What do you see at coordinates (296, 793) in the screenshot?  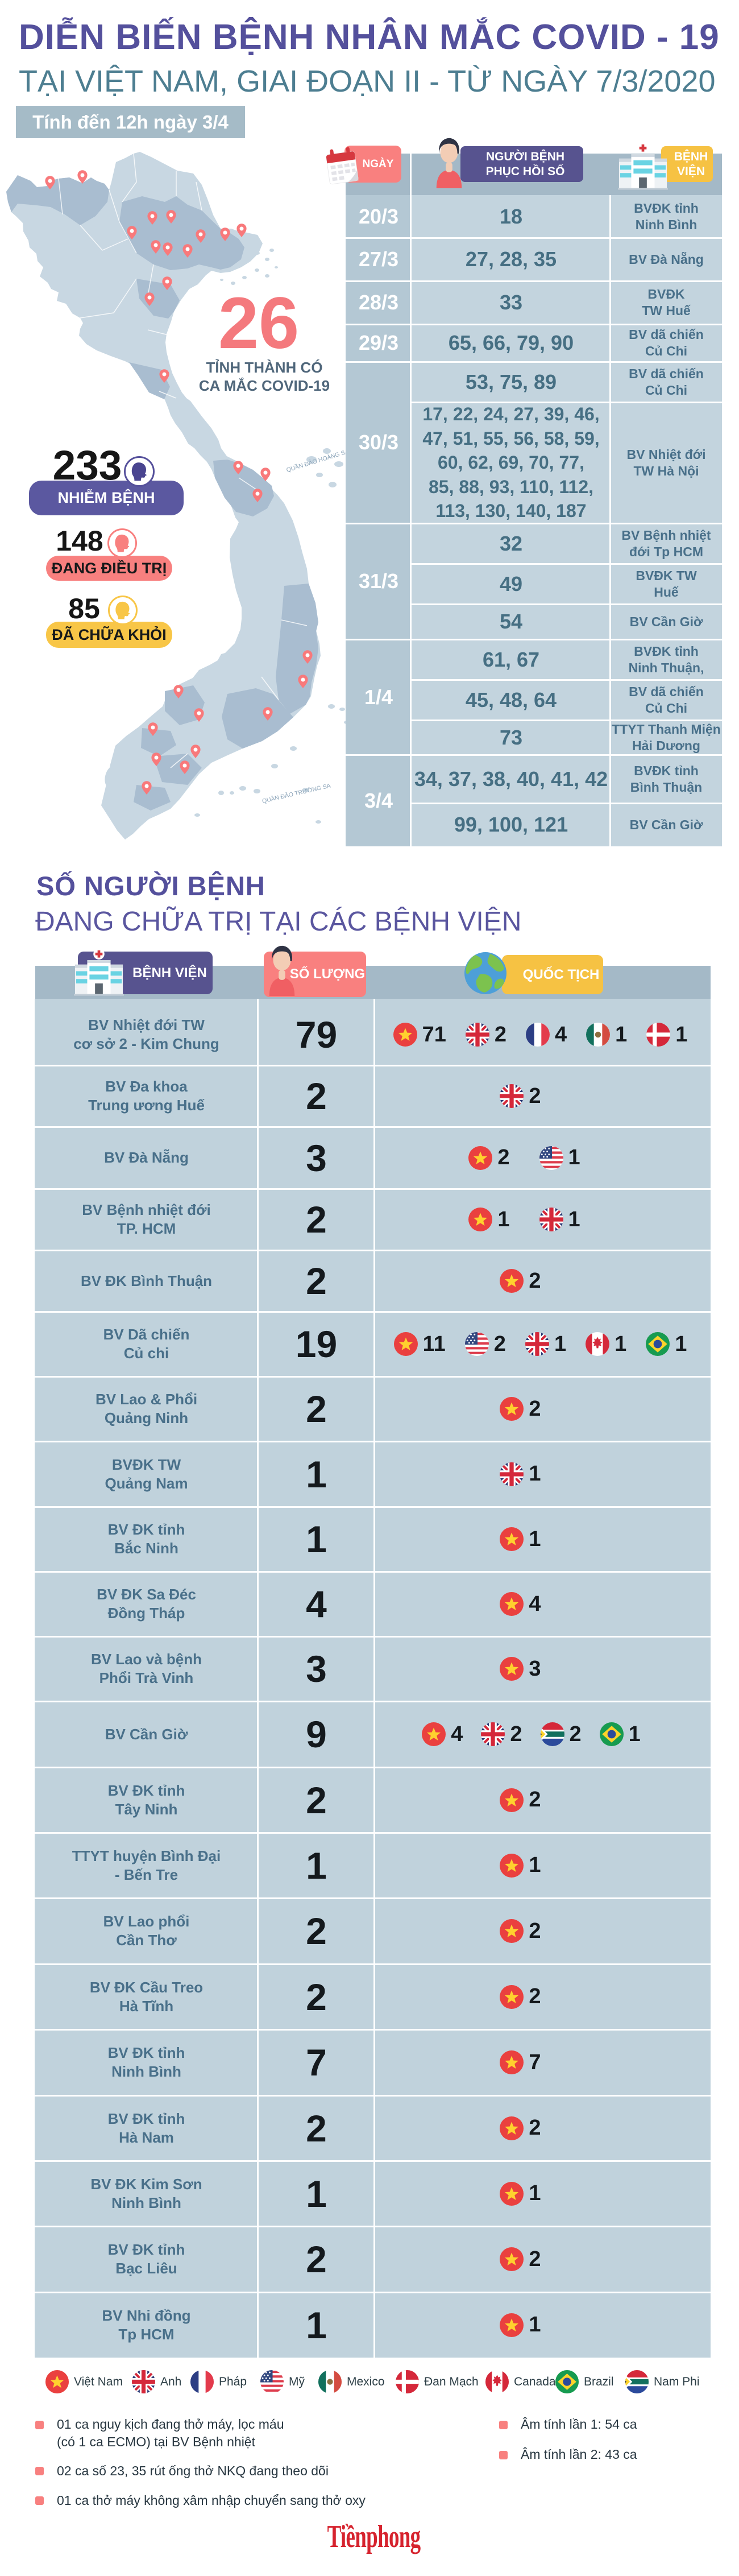 I see `svg-text: QUẦN ĐẢO TRƯỜNG SA` at bounding box center [296, 793].